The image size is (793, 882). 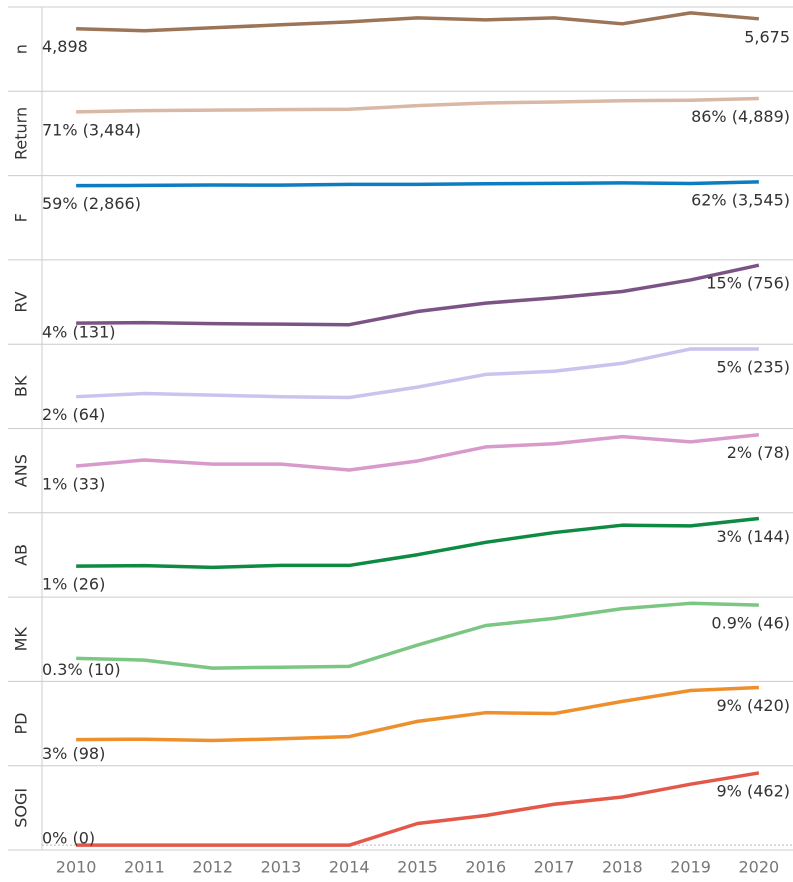 What do you see at coordinates (73, 584) in the screenshot?
I see `value-label: 1% (26)` at bounding box center [73, 584].